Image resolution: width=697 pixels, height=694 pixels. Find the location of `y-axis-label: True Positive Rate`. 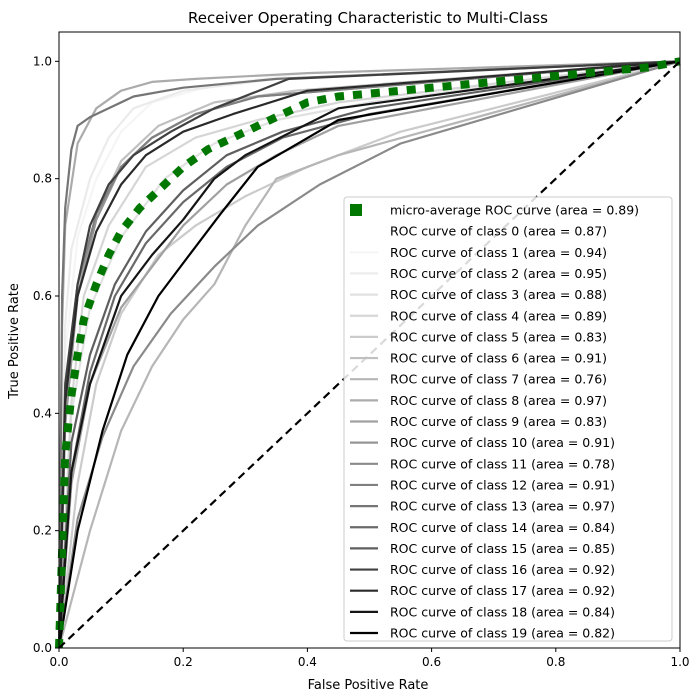

y-axis-label: True Positive Rate is located at coordinates (14, 341).